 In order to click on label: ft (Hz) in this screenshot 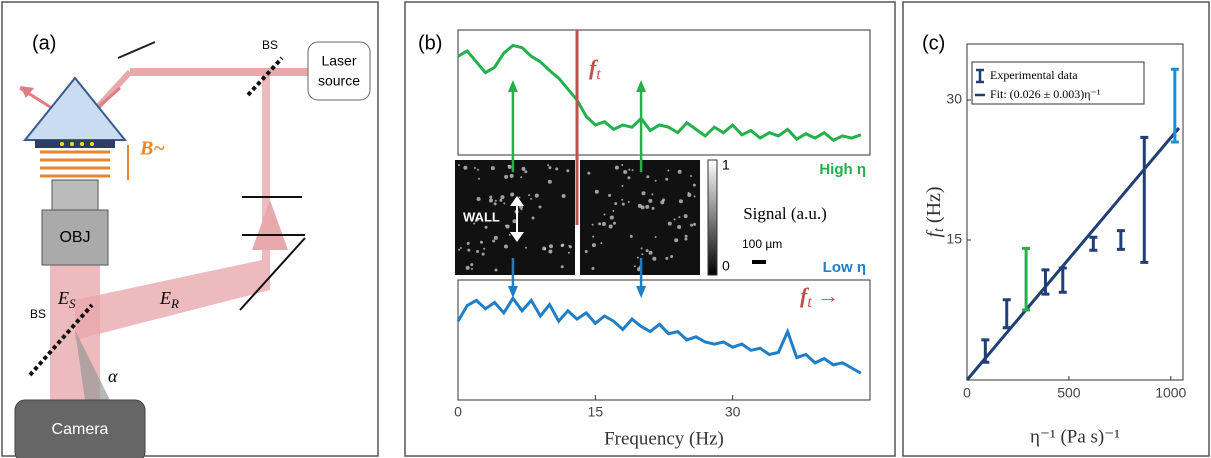, I will do `click(935, 211)`.